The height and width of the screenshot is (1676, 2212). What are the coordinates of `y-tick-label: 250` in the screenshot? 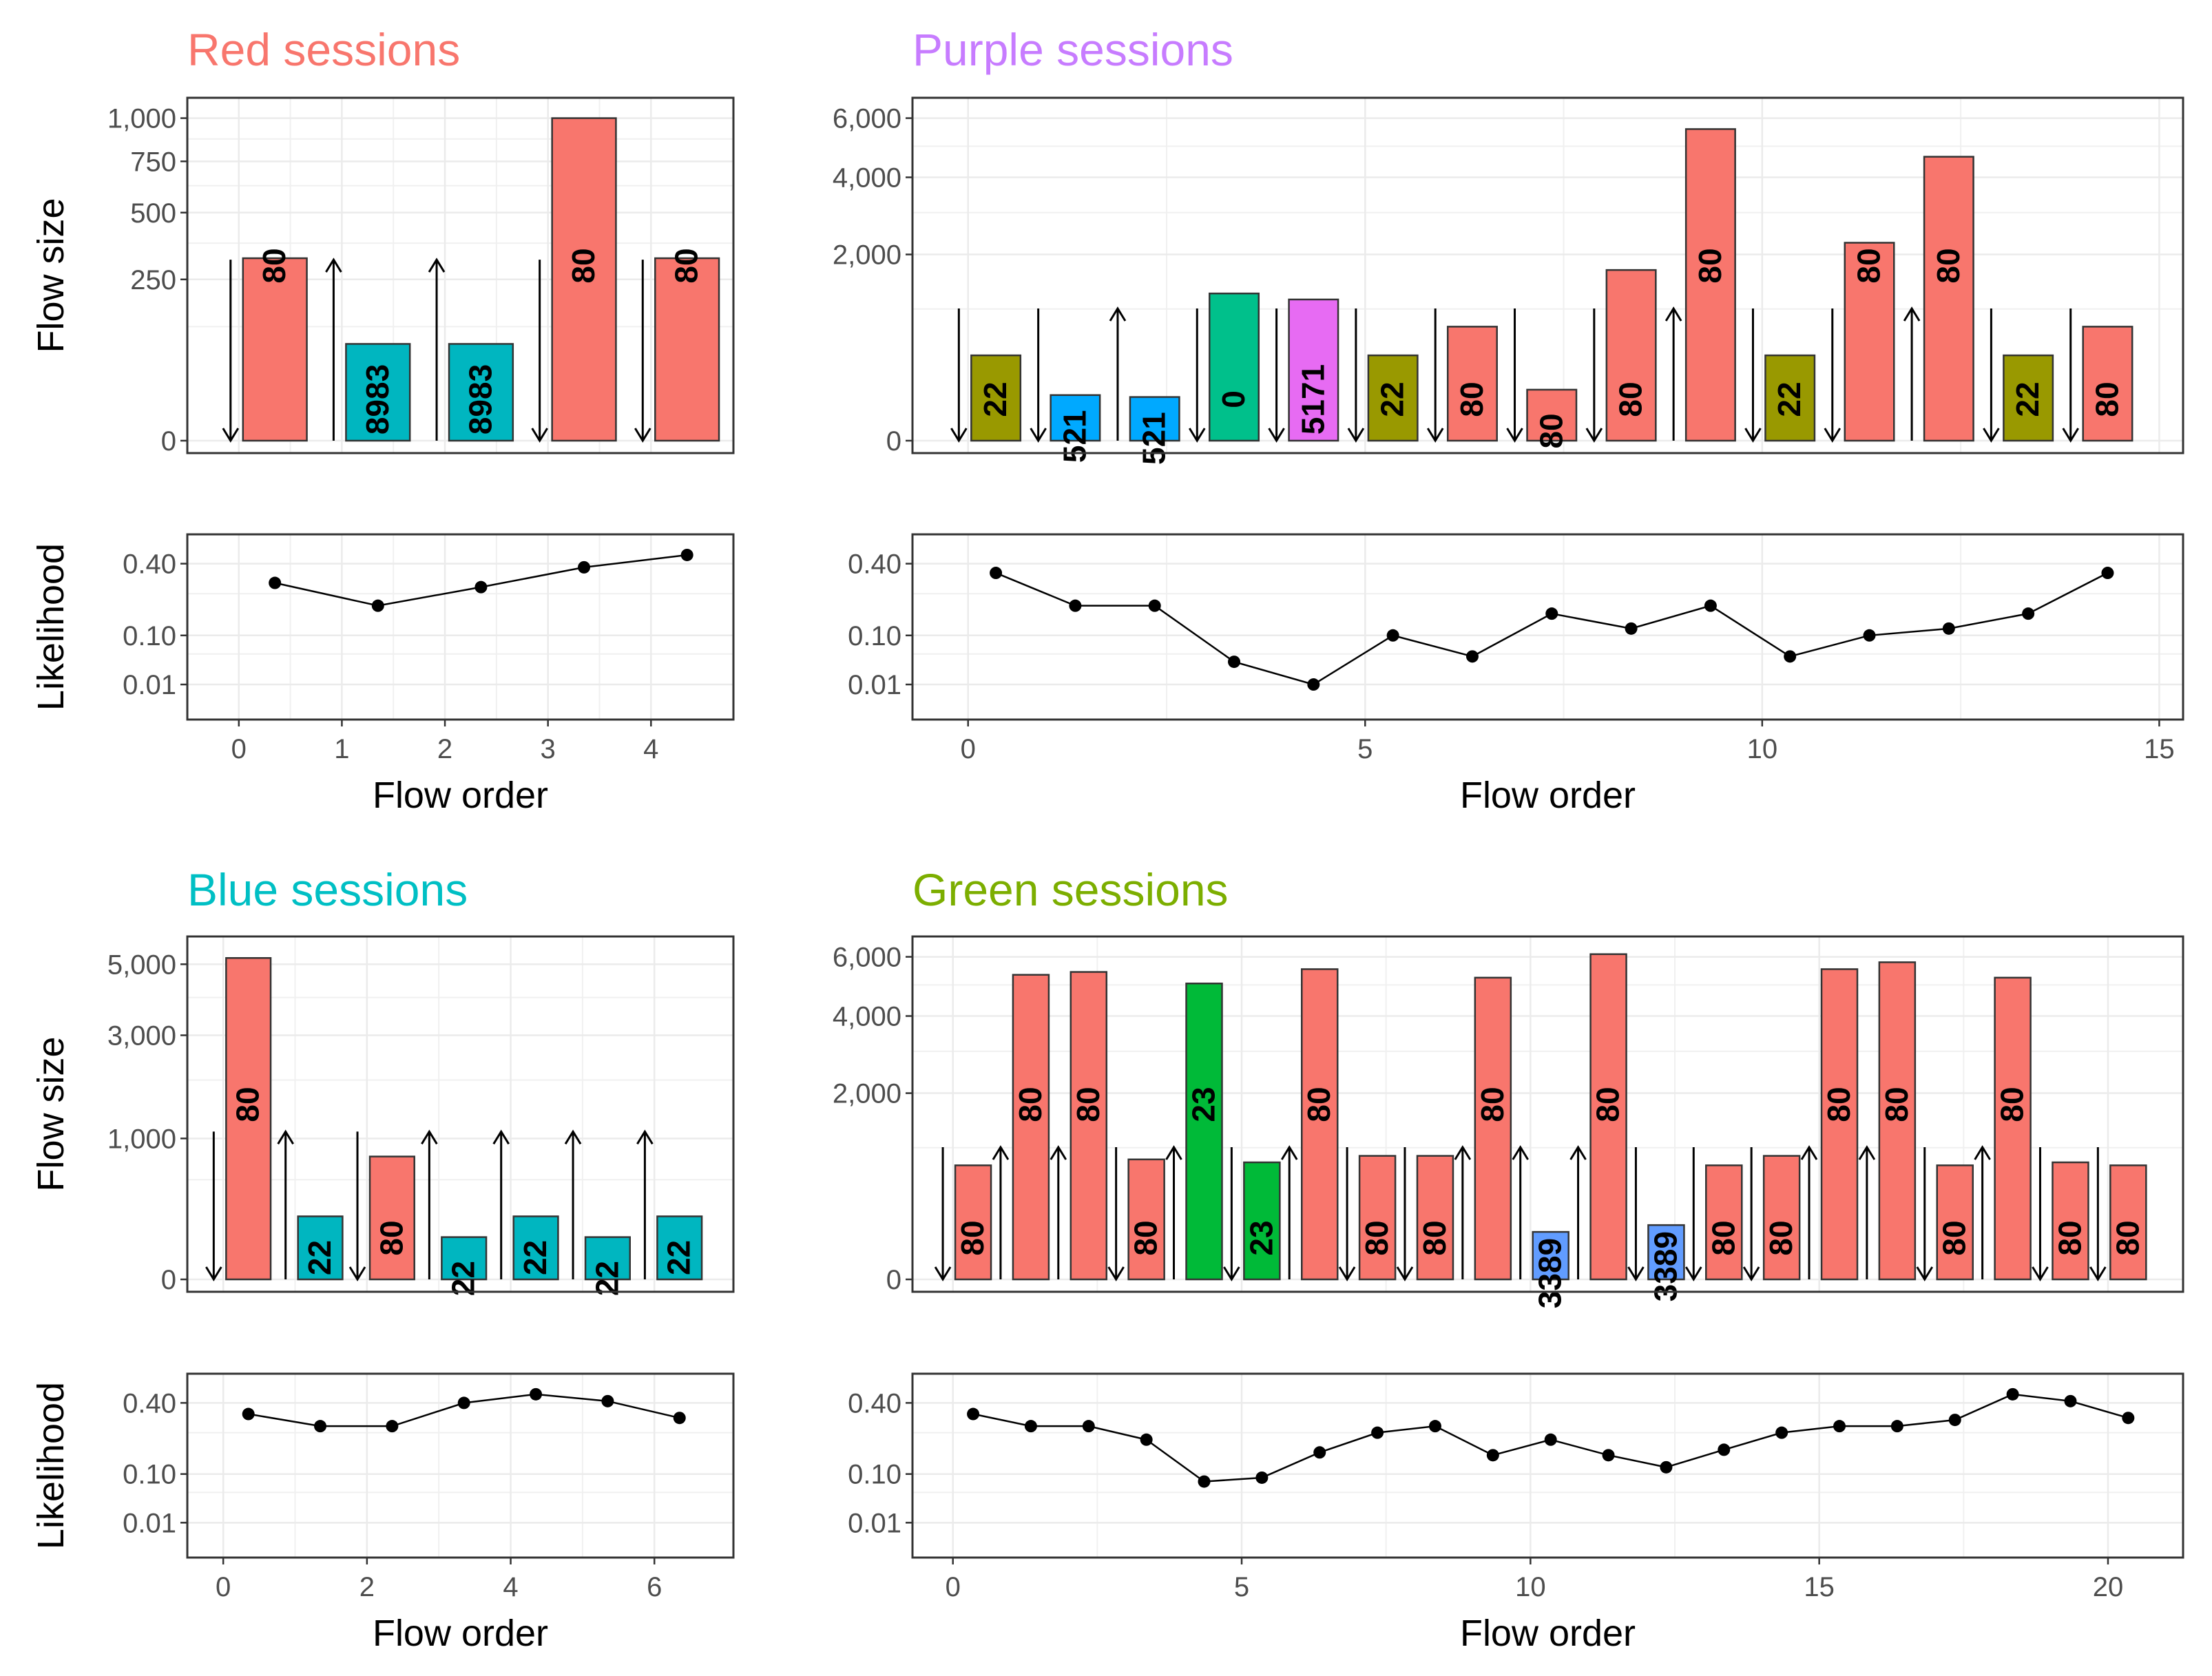 It's located at (153, 280).